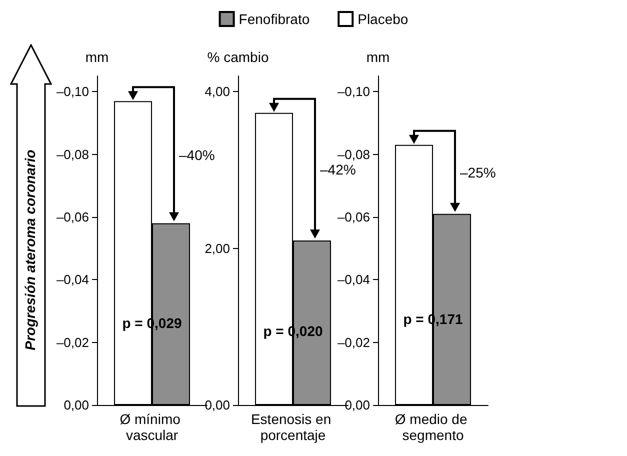 Image resolution: width=627 pixels, height=456 pixels. Describe the element at coordinates (433, 427) in the screenshot. I see `x-tick-label: Ø medio de segmento` at that location.